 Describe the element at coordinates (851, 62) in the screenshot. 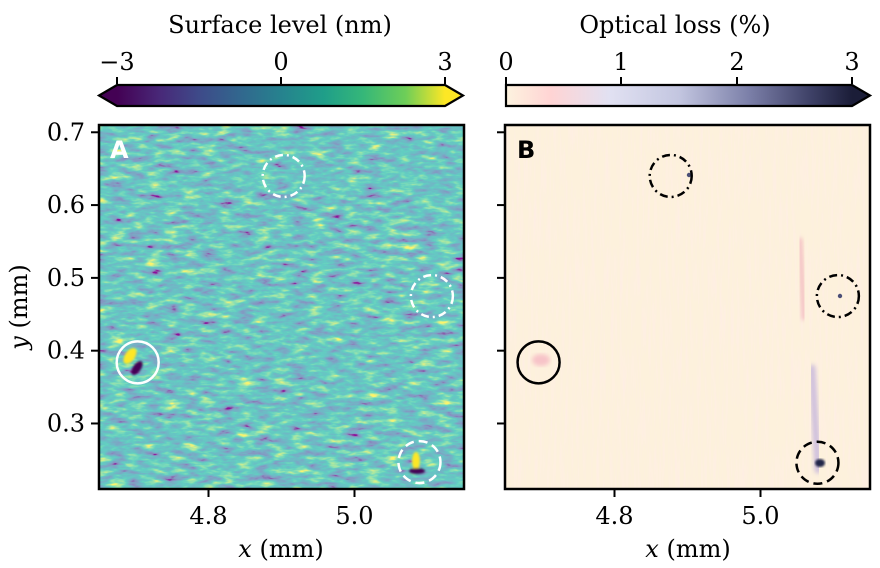

I see `colorbar-b-tick-label: 3` at that location.